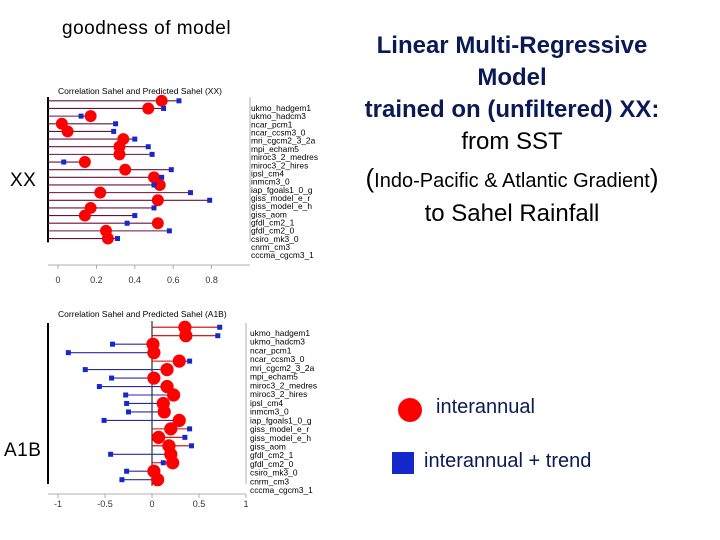  What do you see at coordinates (275, 149) in the screenshot?
I see `xx-category-label: mpi_echam5` at bounding box center [275, 149].